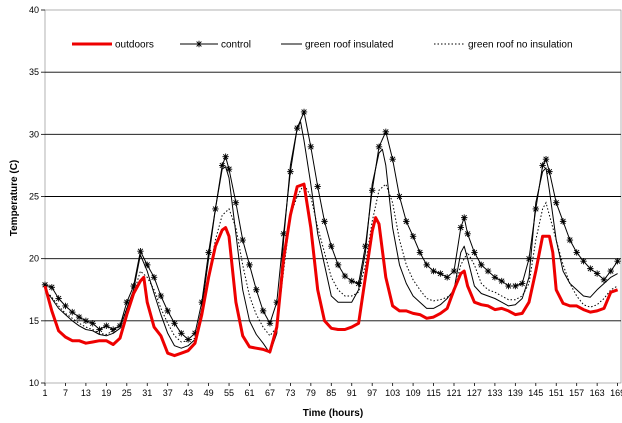 This screenshot has height=423, width=622. I want to click on legend-marker-control, so click(199, 44).